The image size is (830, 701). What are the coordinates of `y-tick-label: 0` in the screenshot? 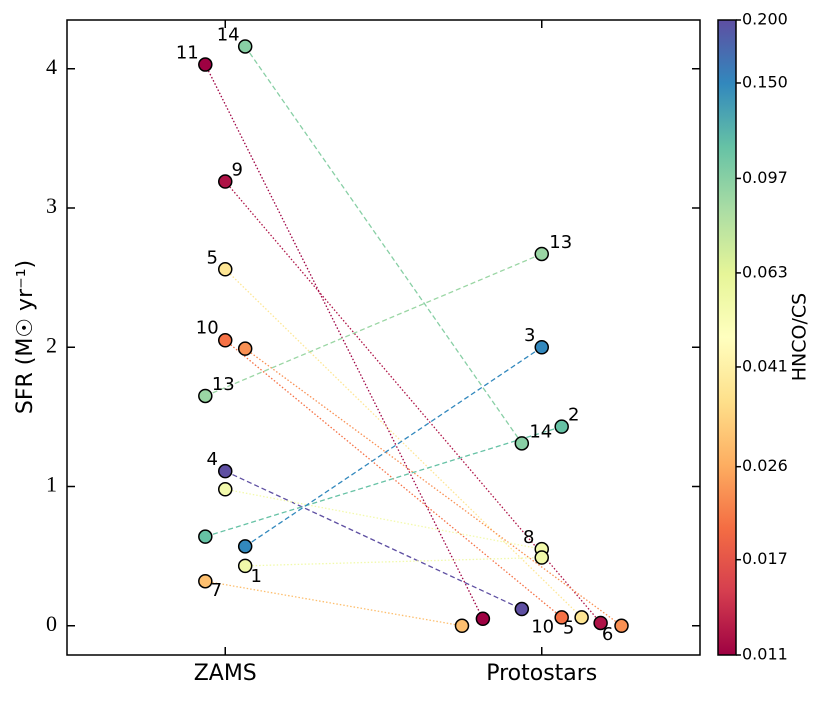 It's located at (51, 623).